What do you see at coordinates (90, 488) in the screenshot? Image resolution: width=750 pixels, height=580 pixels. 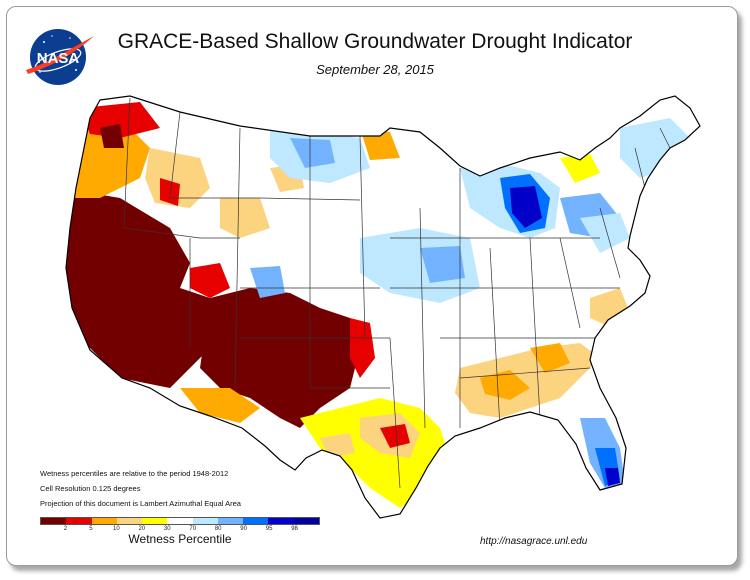 I see `note-resolution: Cell Resolution 0.125 degrees` at bounding box center [90, 488].